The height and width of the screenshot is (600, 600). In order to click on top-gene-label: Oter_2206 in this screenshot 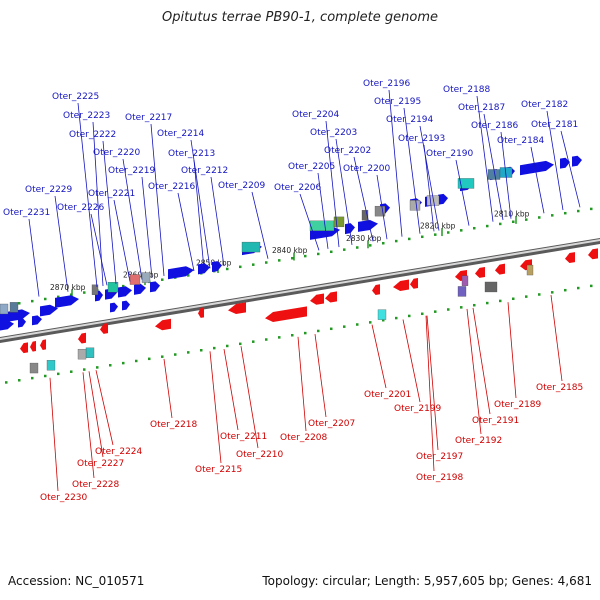, I will do `click(298, 188)`.